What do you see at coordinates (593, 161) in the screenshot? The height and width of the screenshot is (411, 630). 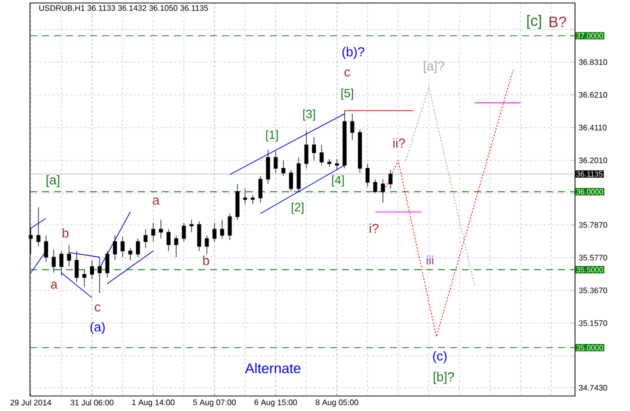 I see `y-tick-label: 36.2010` at bounding box center [593, 161].